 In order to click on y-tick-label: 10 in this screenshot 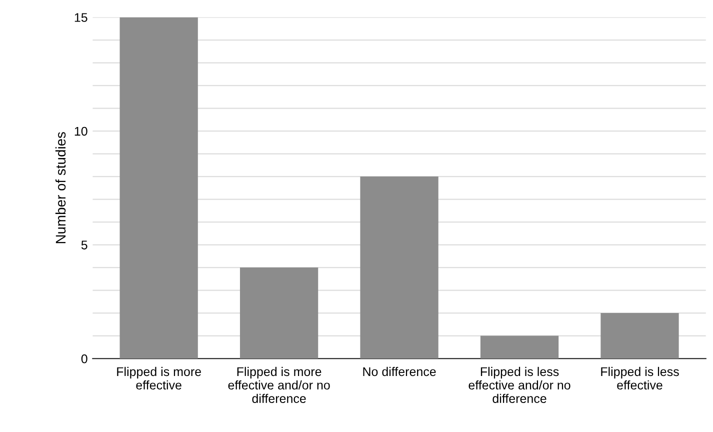, I will do `click(81, 131)`.